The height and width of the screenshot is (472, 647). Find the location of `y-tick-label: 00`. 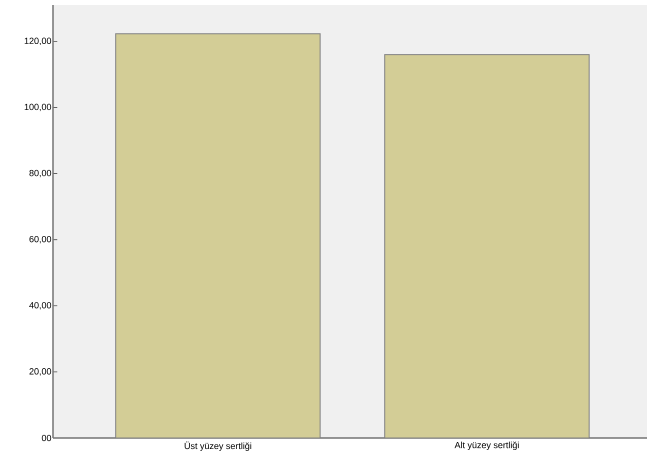

y-tick-label: 00 is located at coordinates (47, 438).